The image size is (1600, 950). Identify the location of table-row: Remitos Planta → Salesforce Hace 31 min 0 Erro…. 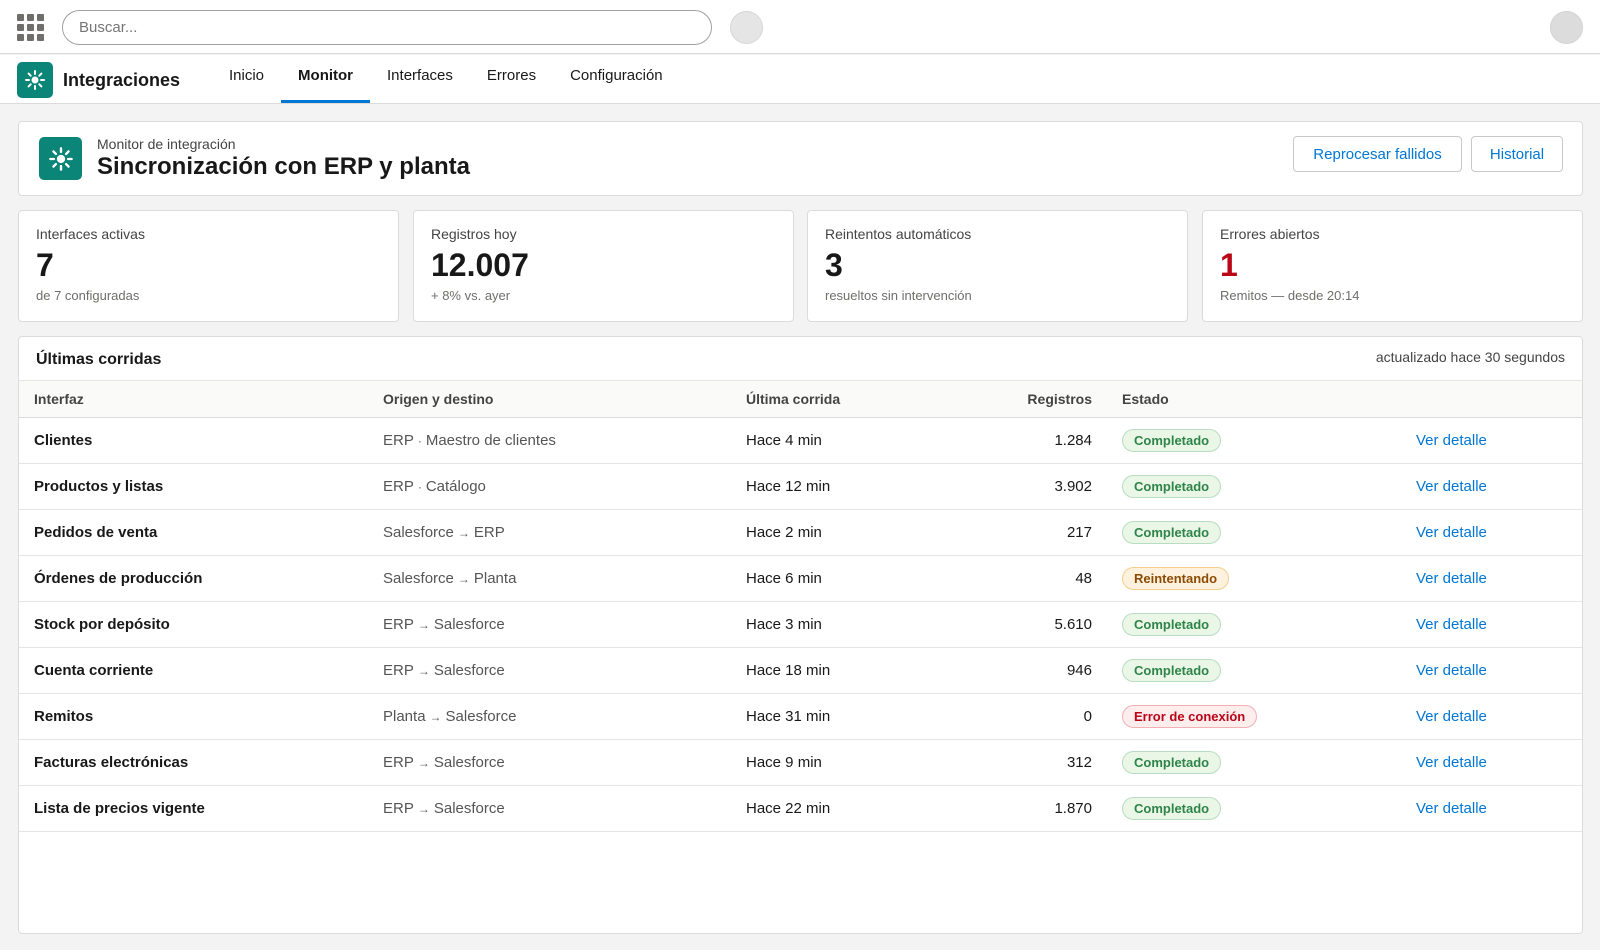
(800, 716).